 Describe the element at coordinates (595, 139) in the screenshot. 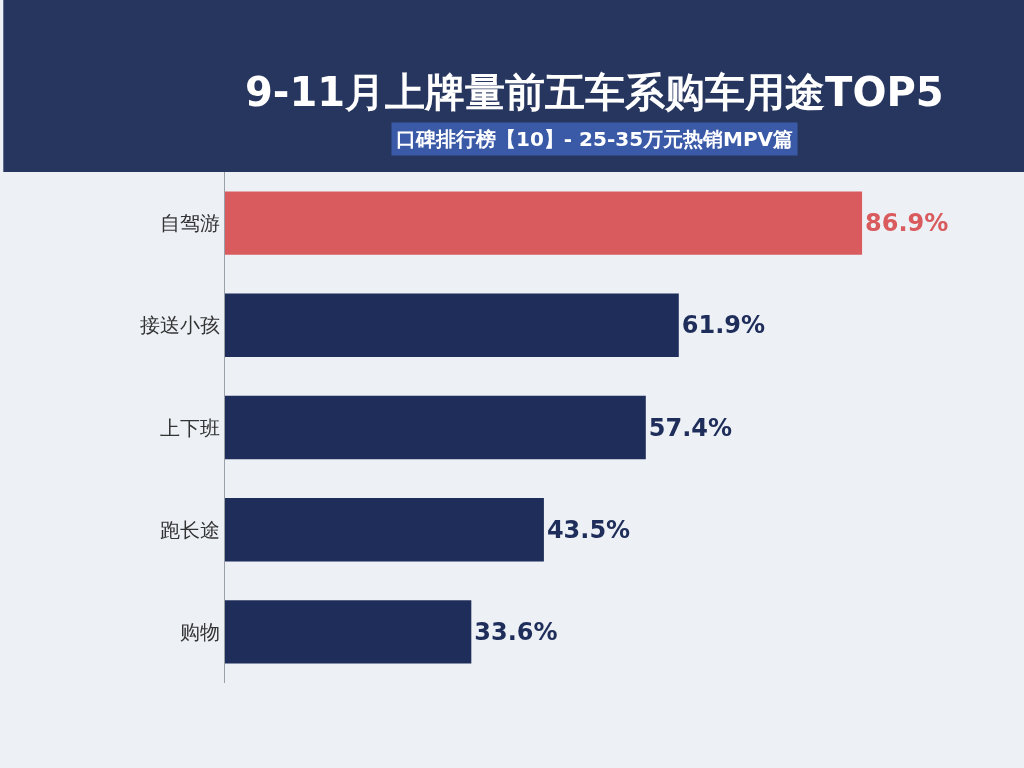

I see `chart-subtitle: 口碑排行榜【10】- 25-35万元热销MPV篇` at that location.